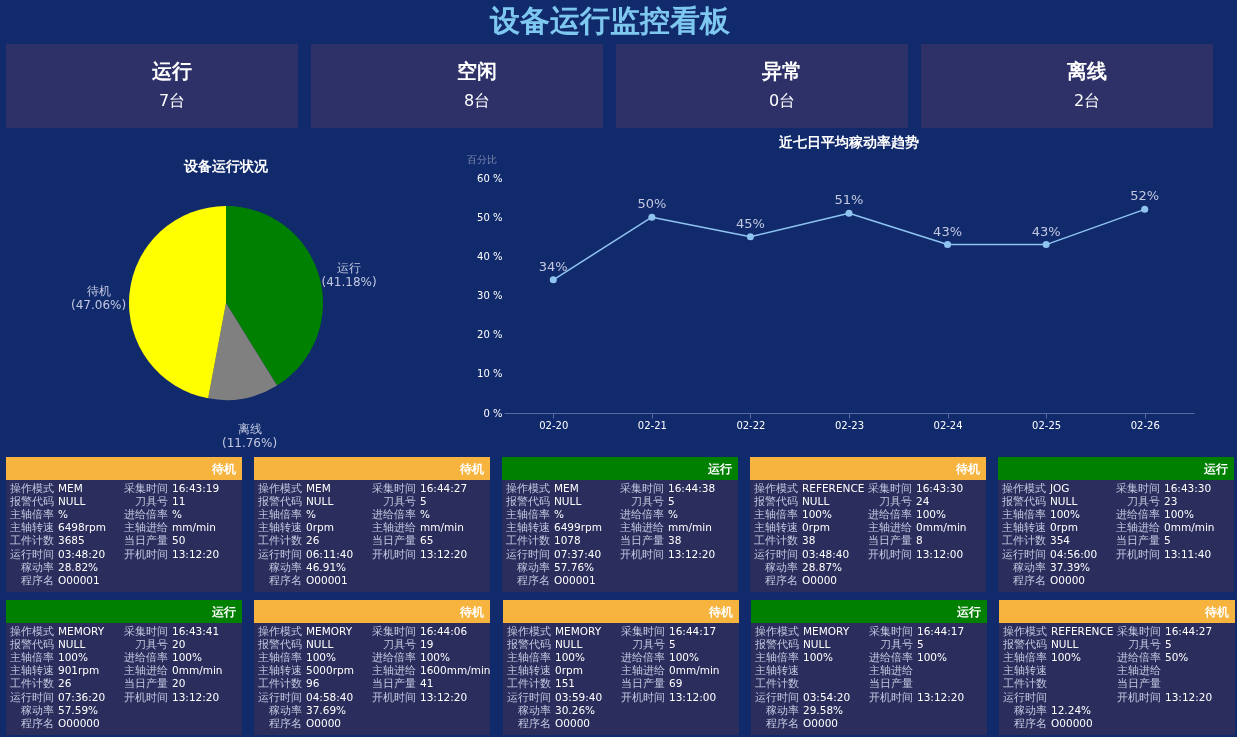 The height and width of the screenshot is (752, 1239). Describe the element at coordinates (318, 488) in the screenshot. I see `text: MEM` at that location.